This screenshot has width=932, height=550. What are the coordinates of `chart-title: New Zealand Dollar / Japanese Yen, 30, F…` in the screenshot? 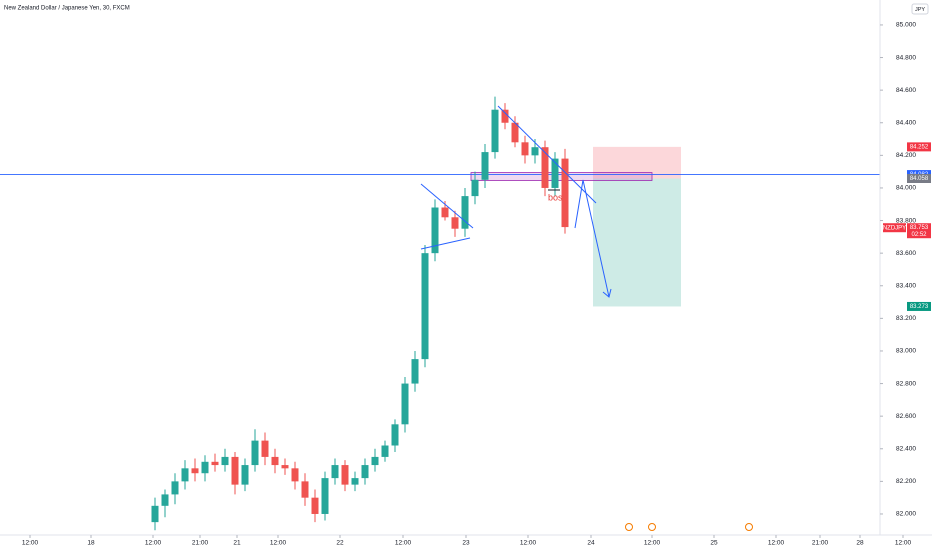 It's located at (67, 9).